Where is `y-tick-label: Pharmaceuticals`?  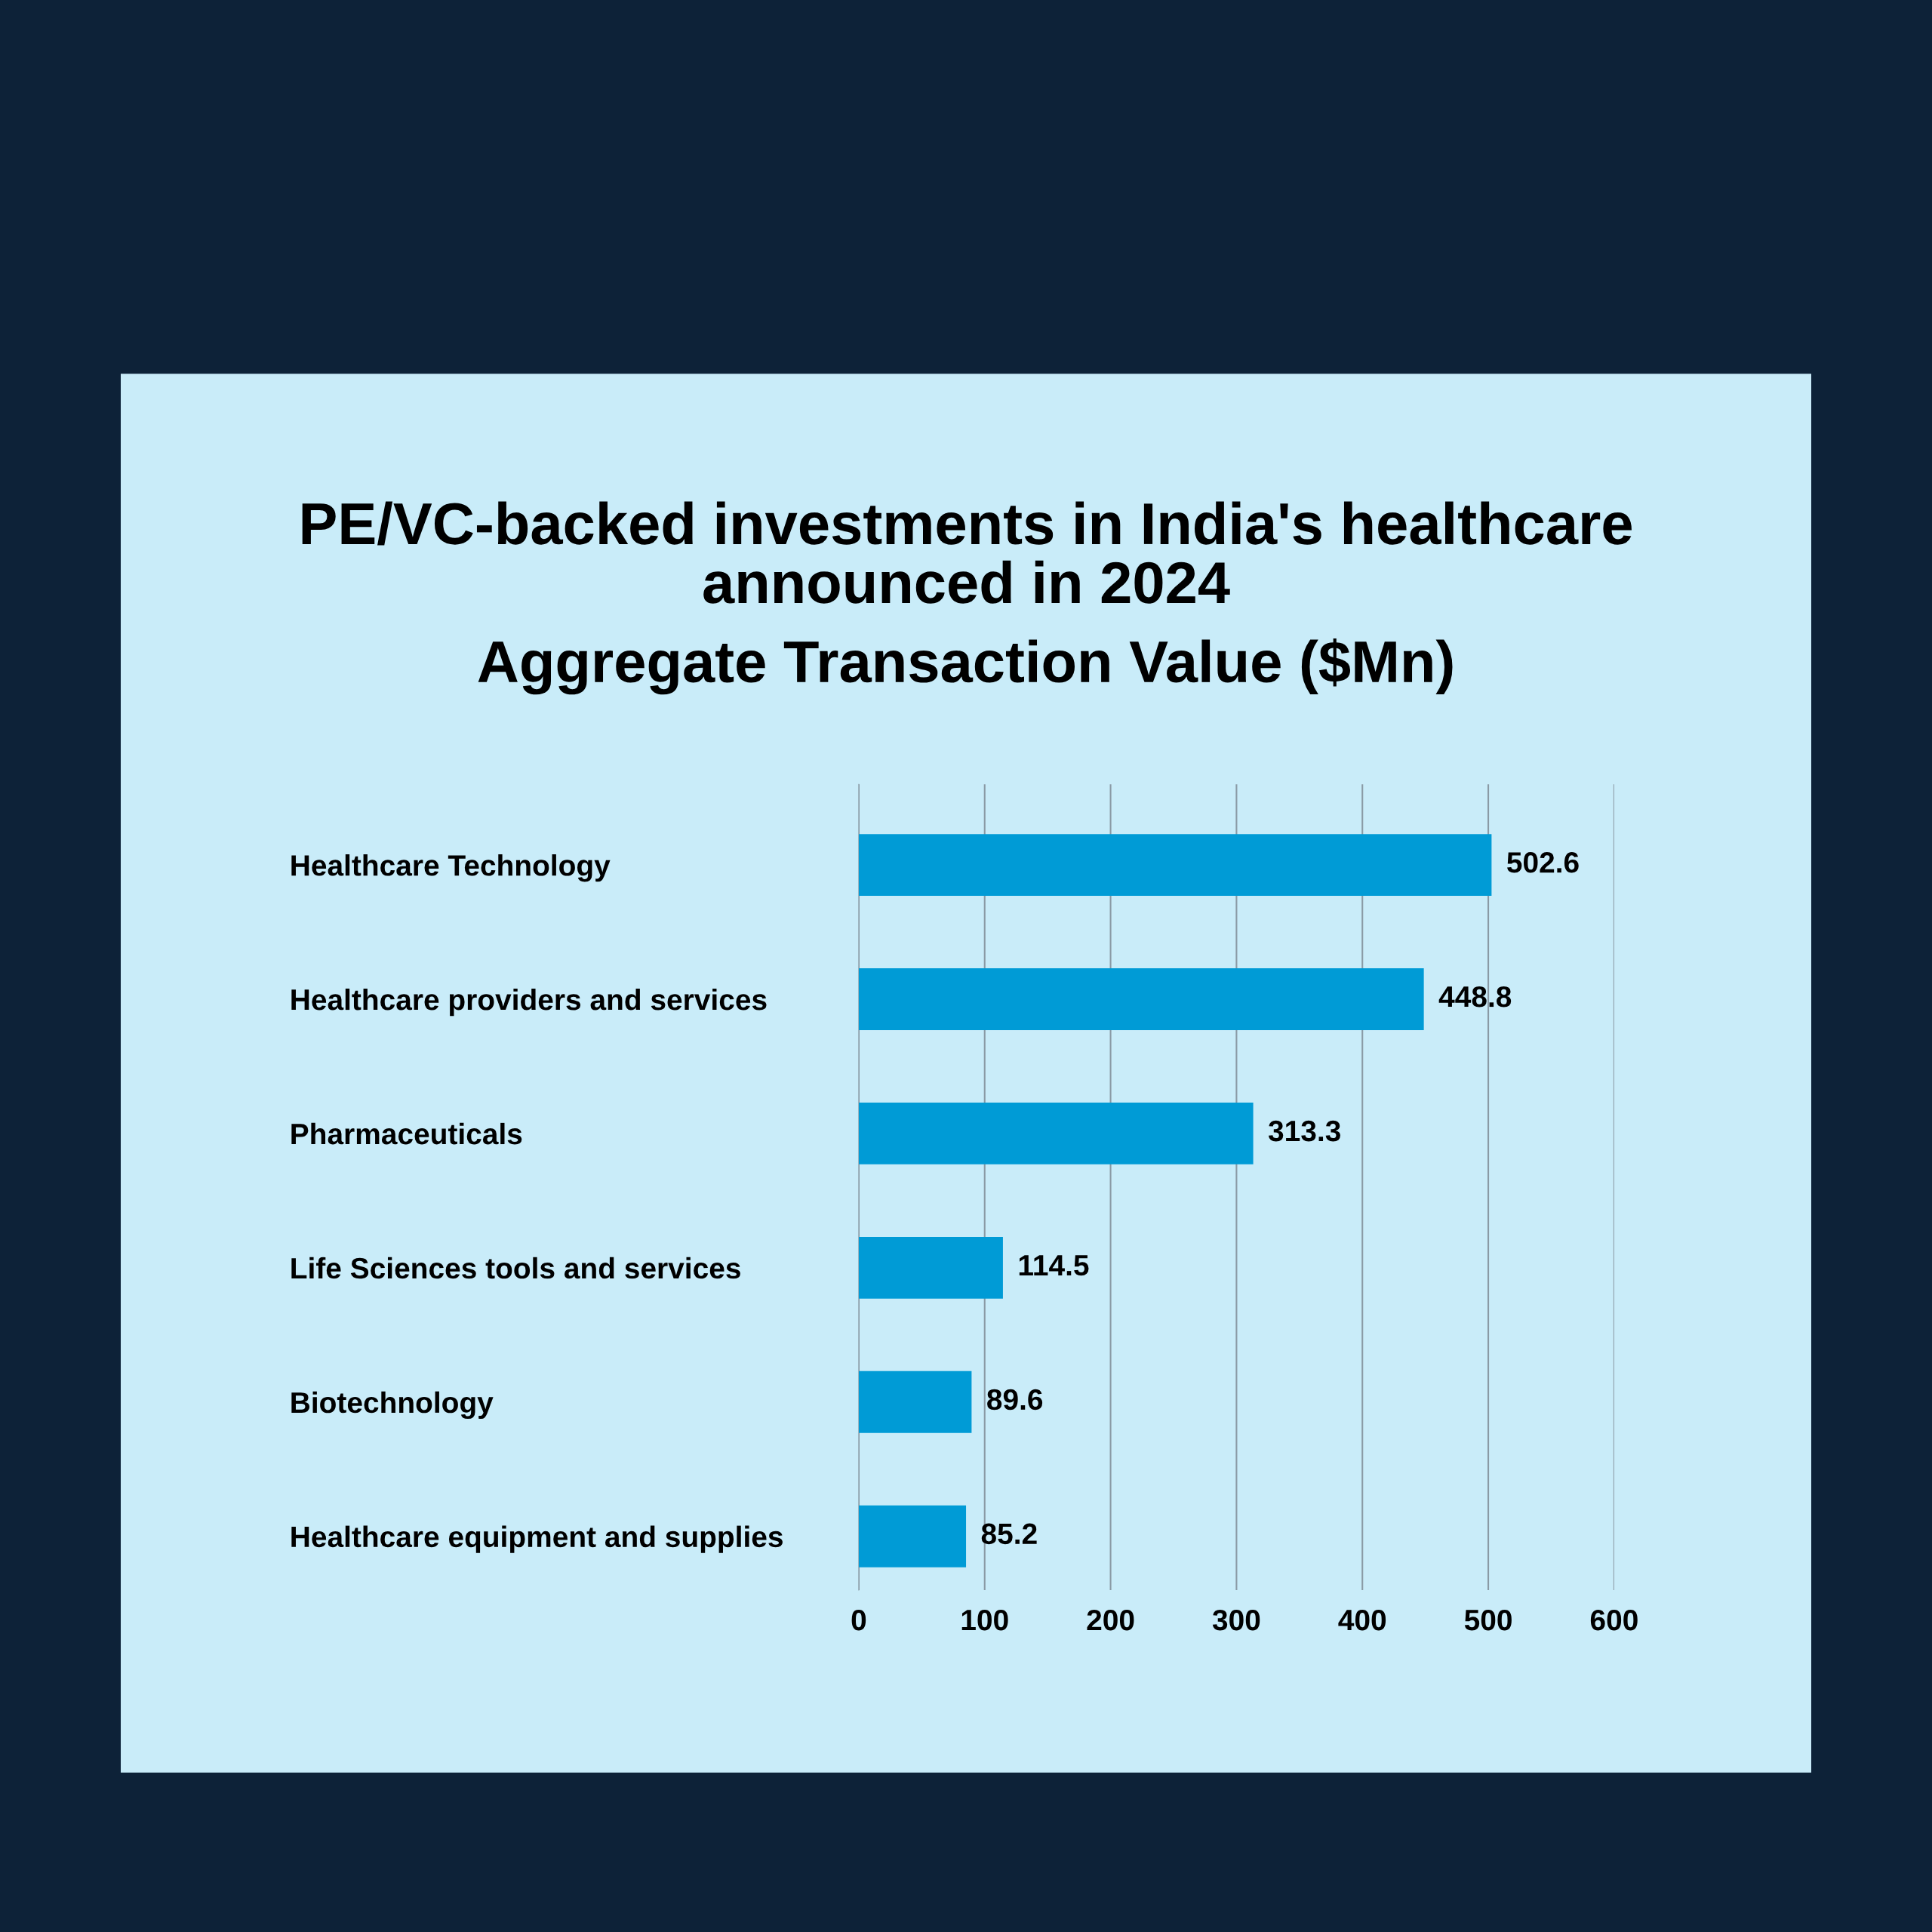
y-tick-label: Pharmaceuticals is located at coordinates (406, 1133).